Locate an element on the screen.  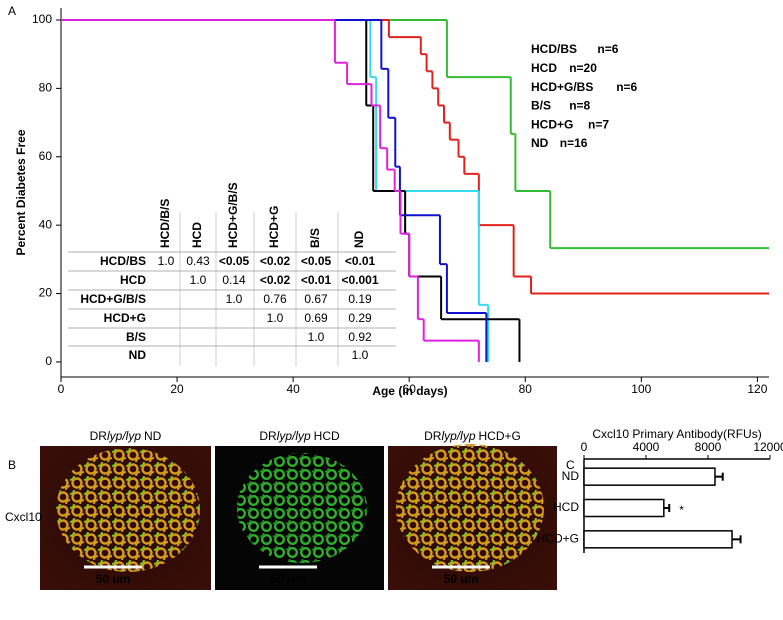
x-tick-label: 100 is located at coordinates (641, 389).